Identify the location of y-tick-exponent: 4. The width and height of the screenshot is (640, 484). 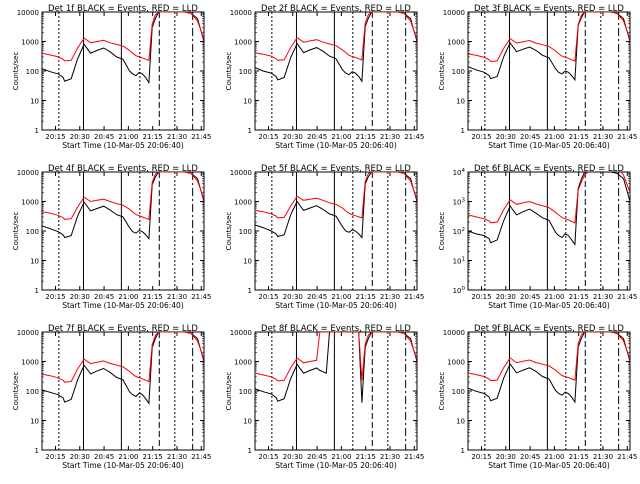
(464, 171).